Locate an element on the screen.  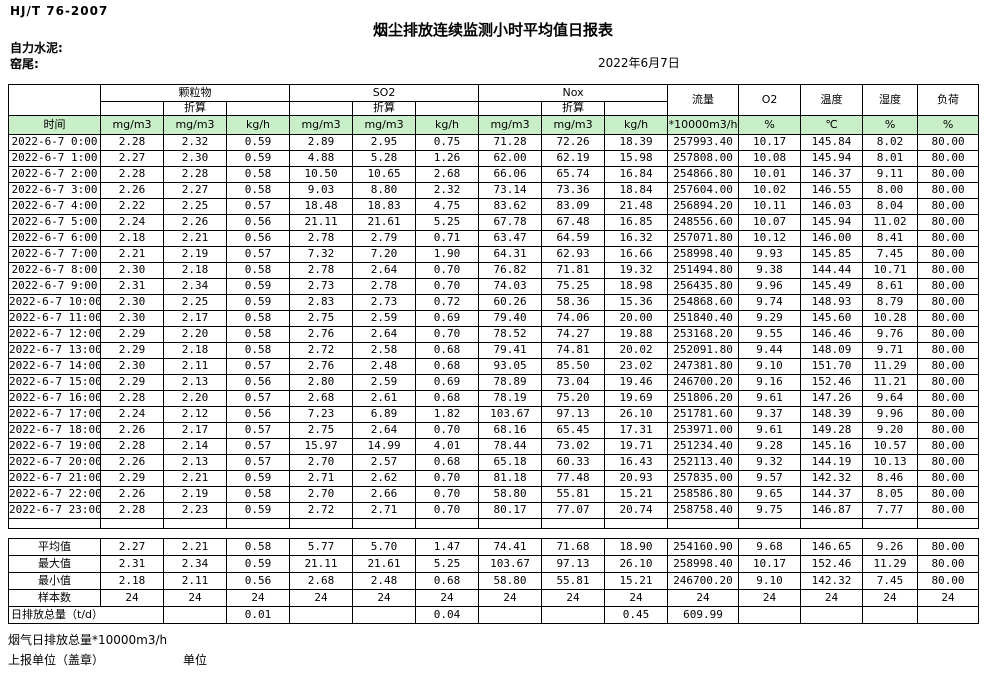
daily-total-cell is located at coordinates (948, 615).